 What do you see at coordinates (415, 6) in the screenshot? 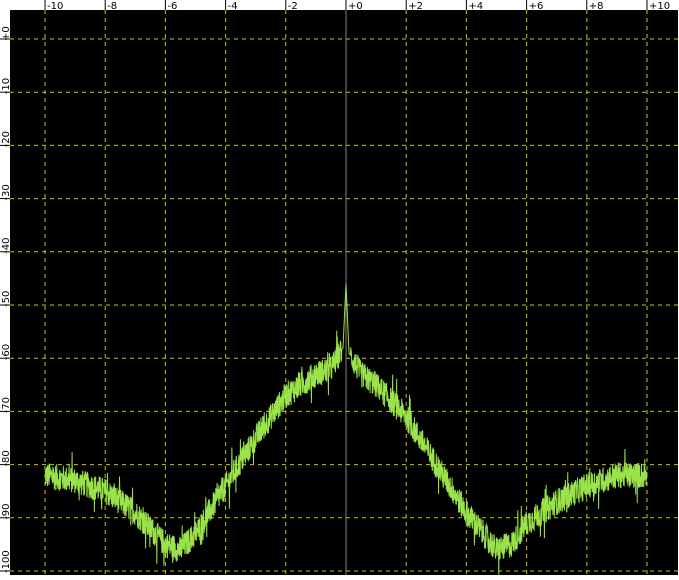
I see `x-tick-label: +2` at bounding box center [415, 6].